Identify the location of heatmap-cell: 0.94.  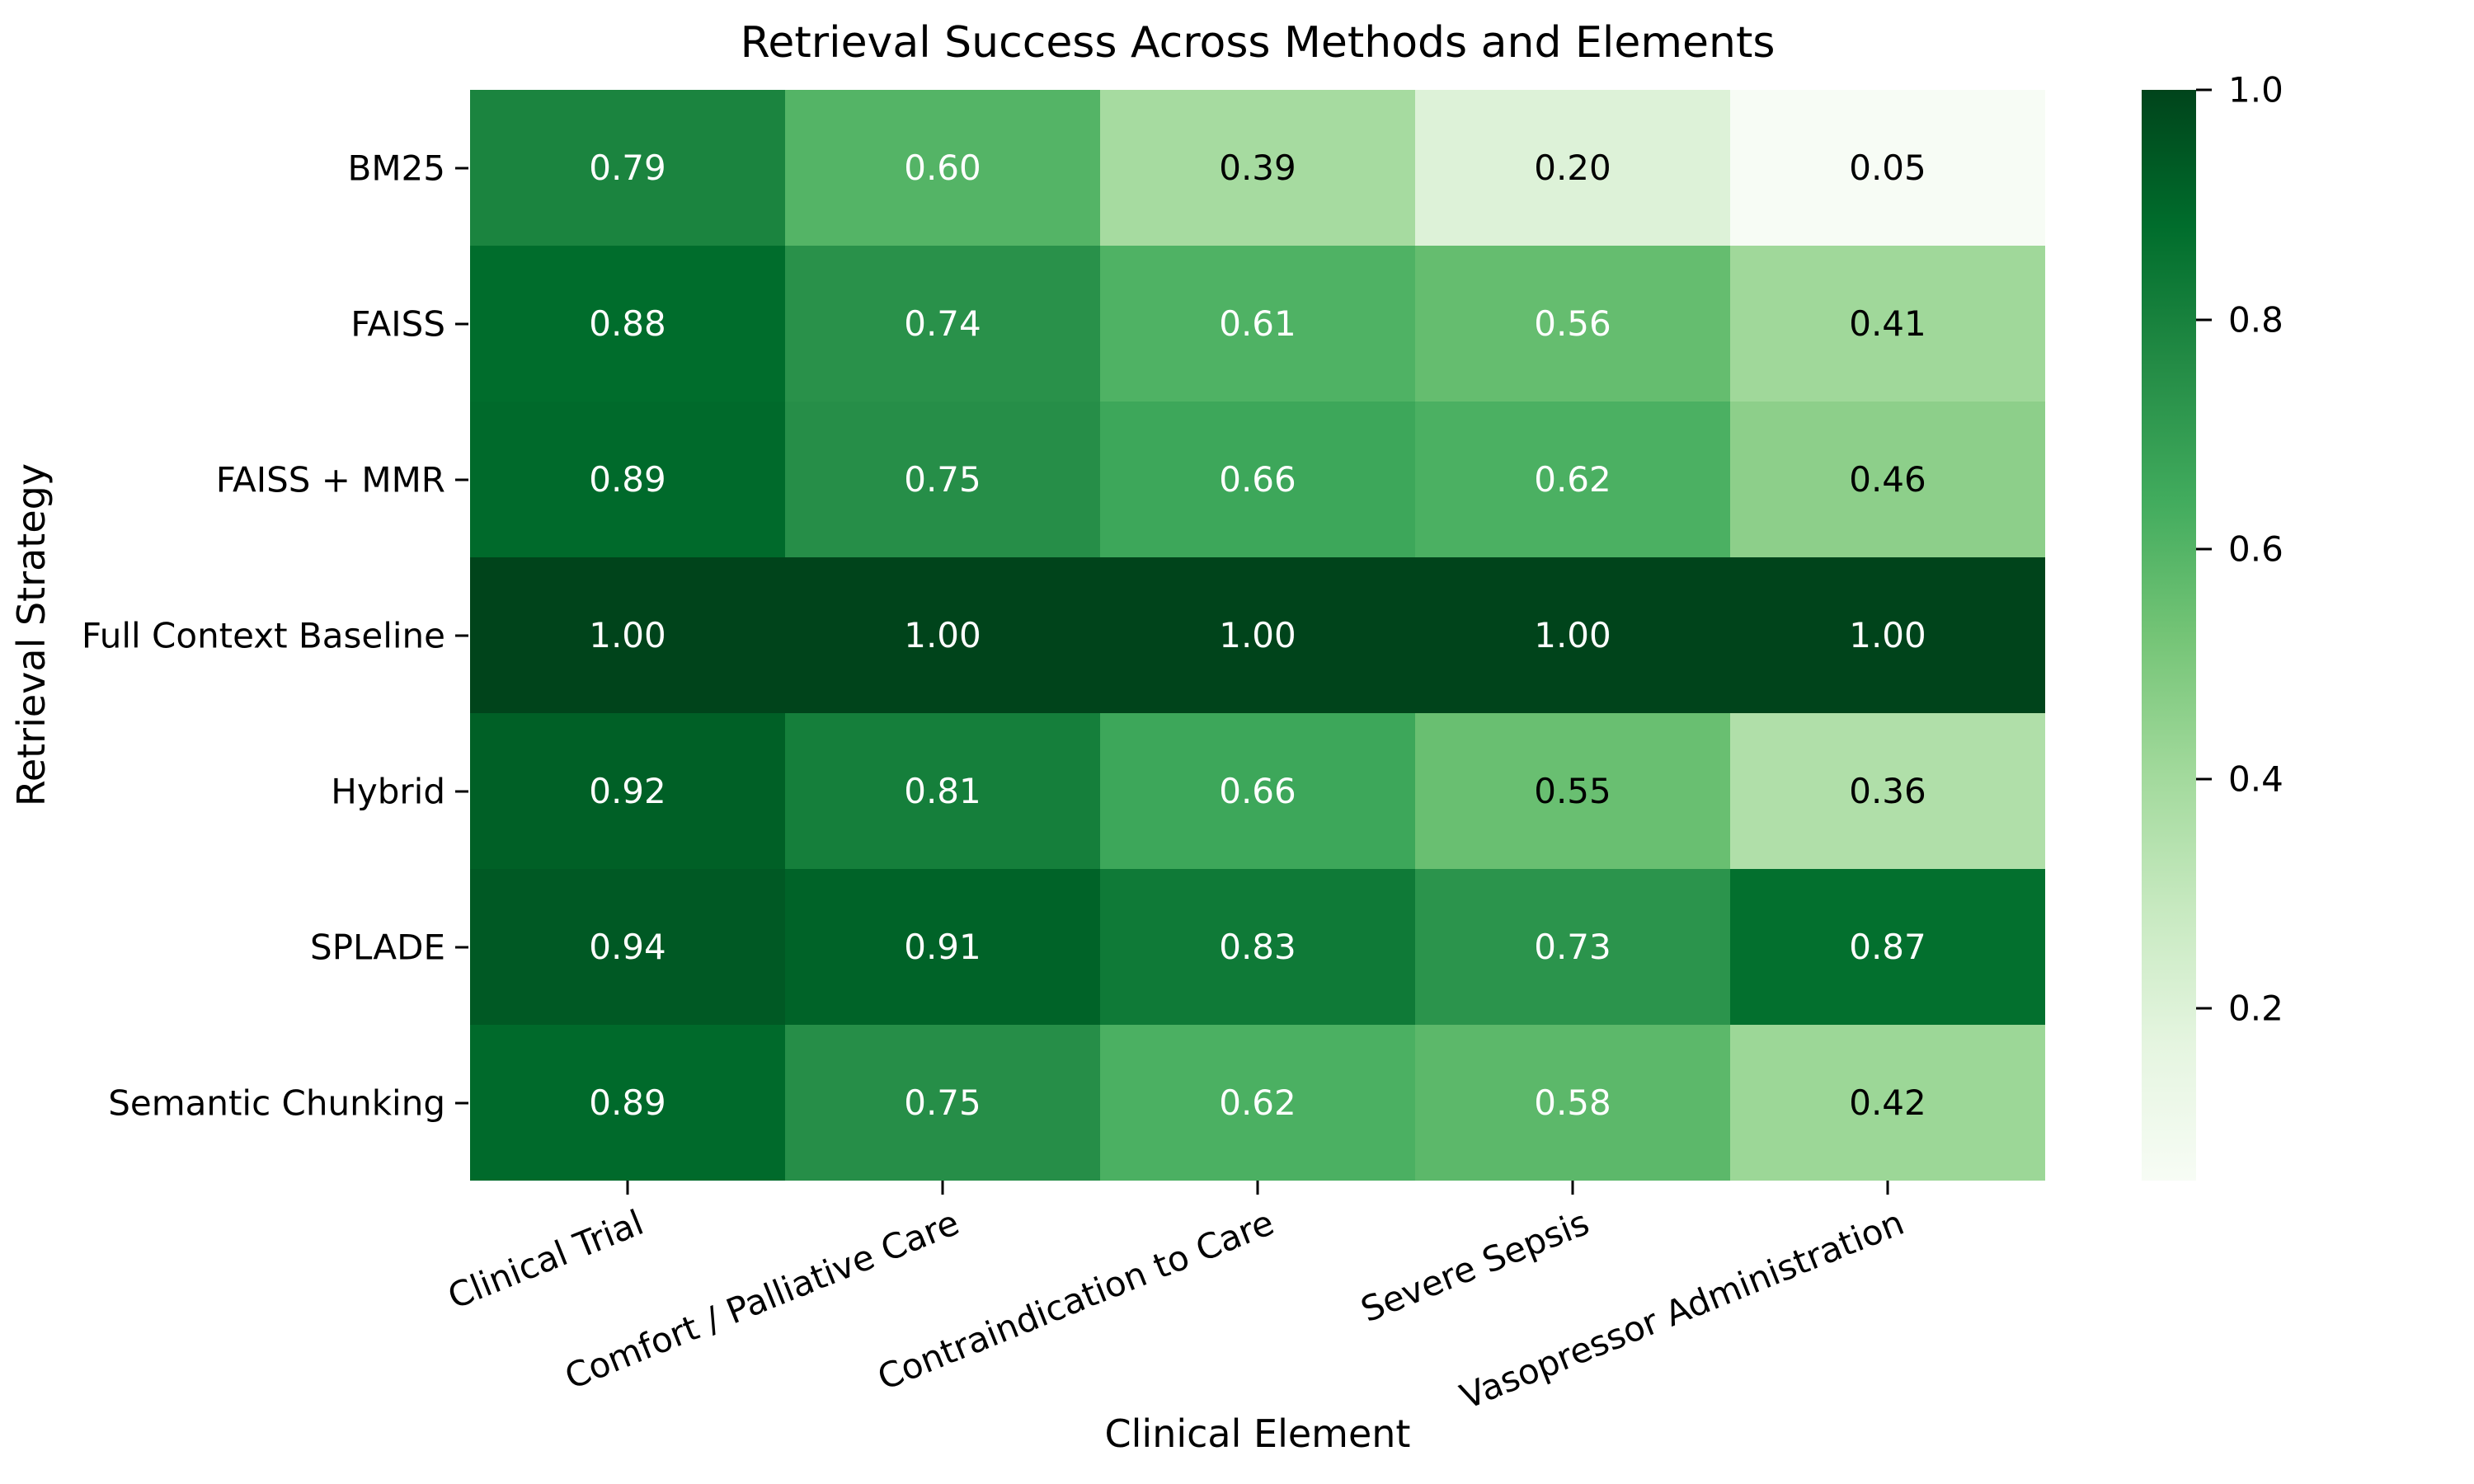
(627, 947).